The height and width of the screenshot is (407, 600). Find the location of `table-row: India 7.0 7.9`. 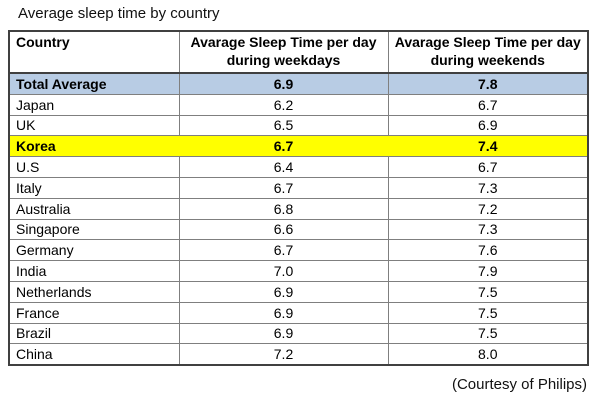

table-row: India 7.0 7.9 is located at coordinates (298, 271).